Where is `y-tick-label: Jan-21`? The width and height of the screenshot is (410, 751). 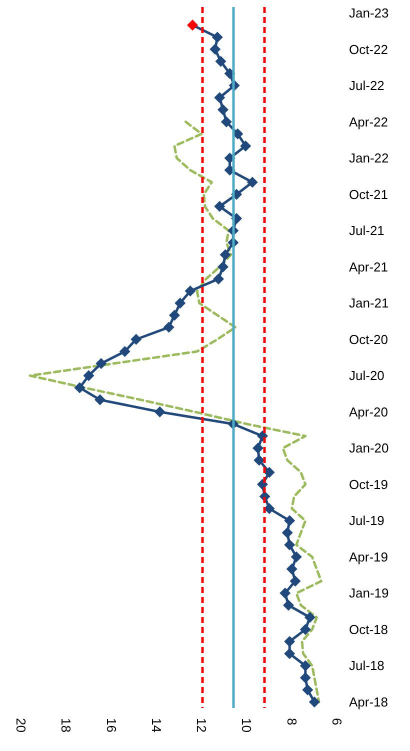
y-tick-label: Jan-21 is located at coordinates (369, 303).